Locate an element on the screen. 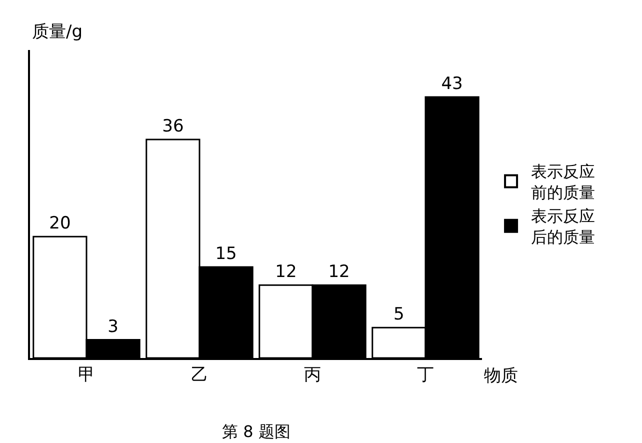  data-label: 43 is located at coordinates (452, 84).